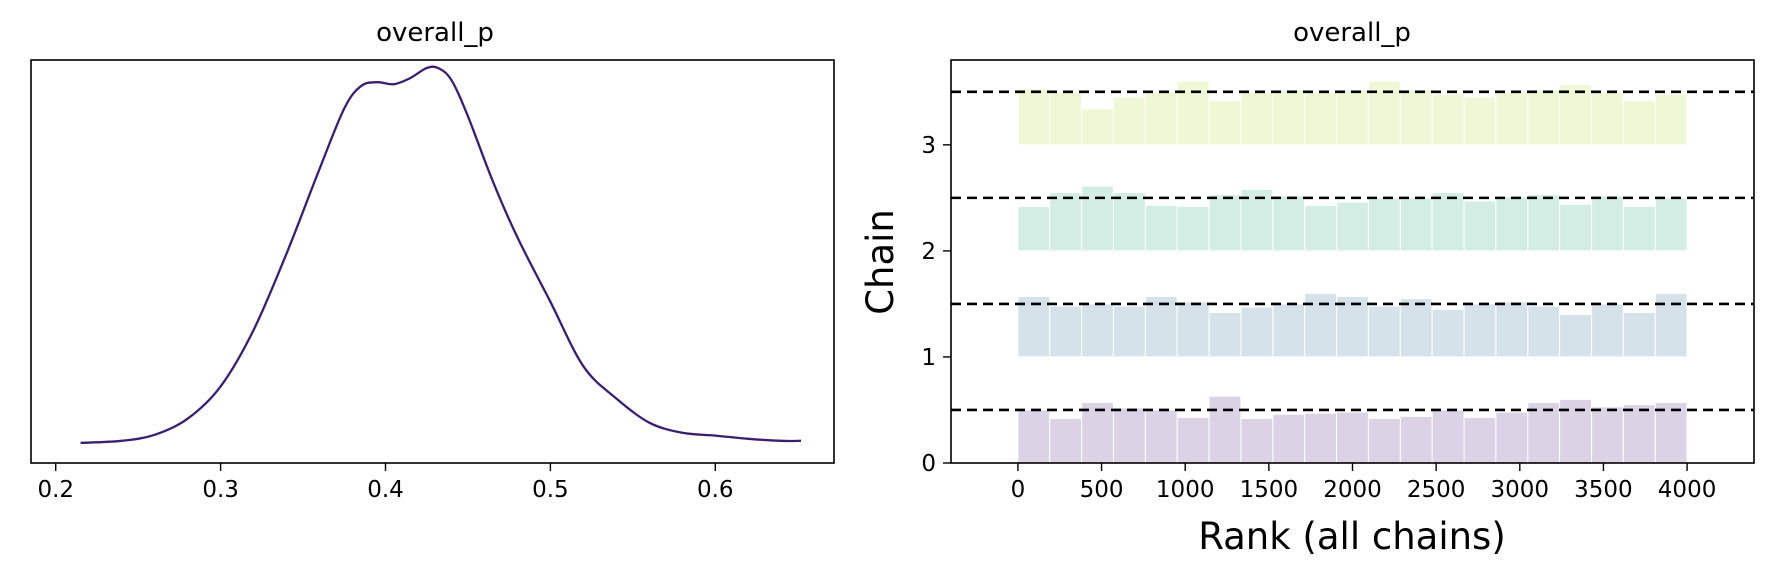  I want to click on y-tick-label: 3, so click(928, 146).